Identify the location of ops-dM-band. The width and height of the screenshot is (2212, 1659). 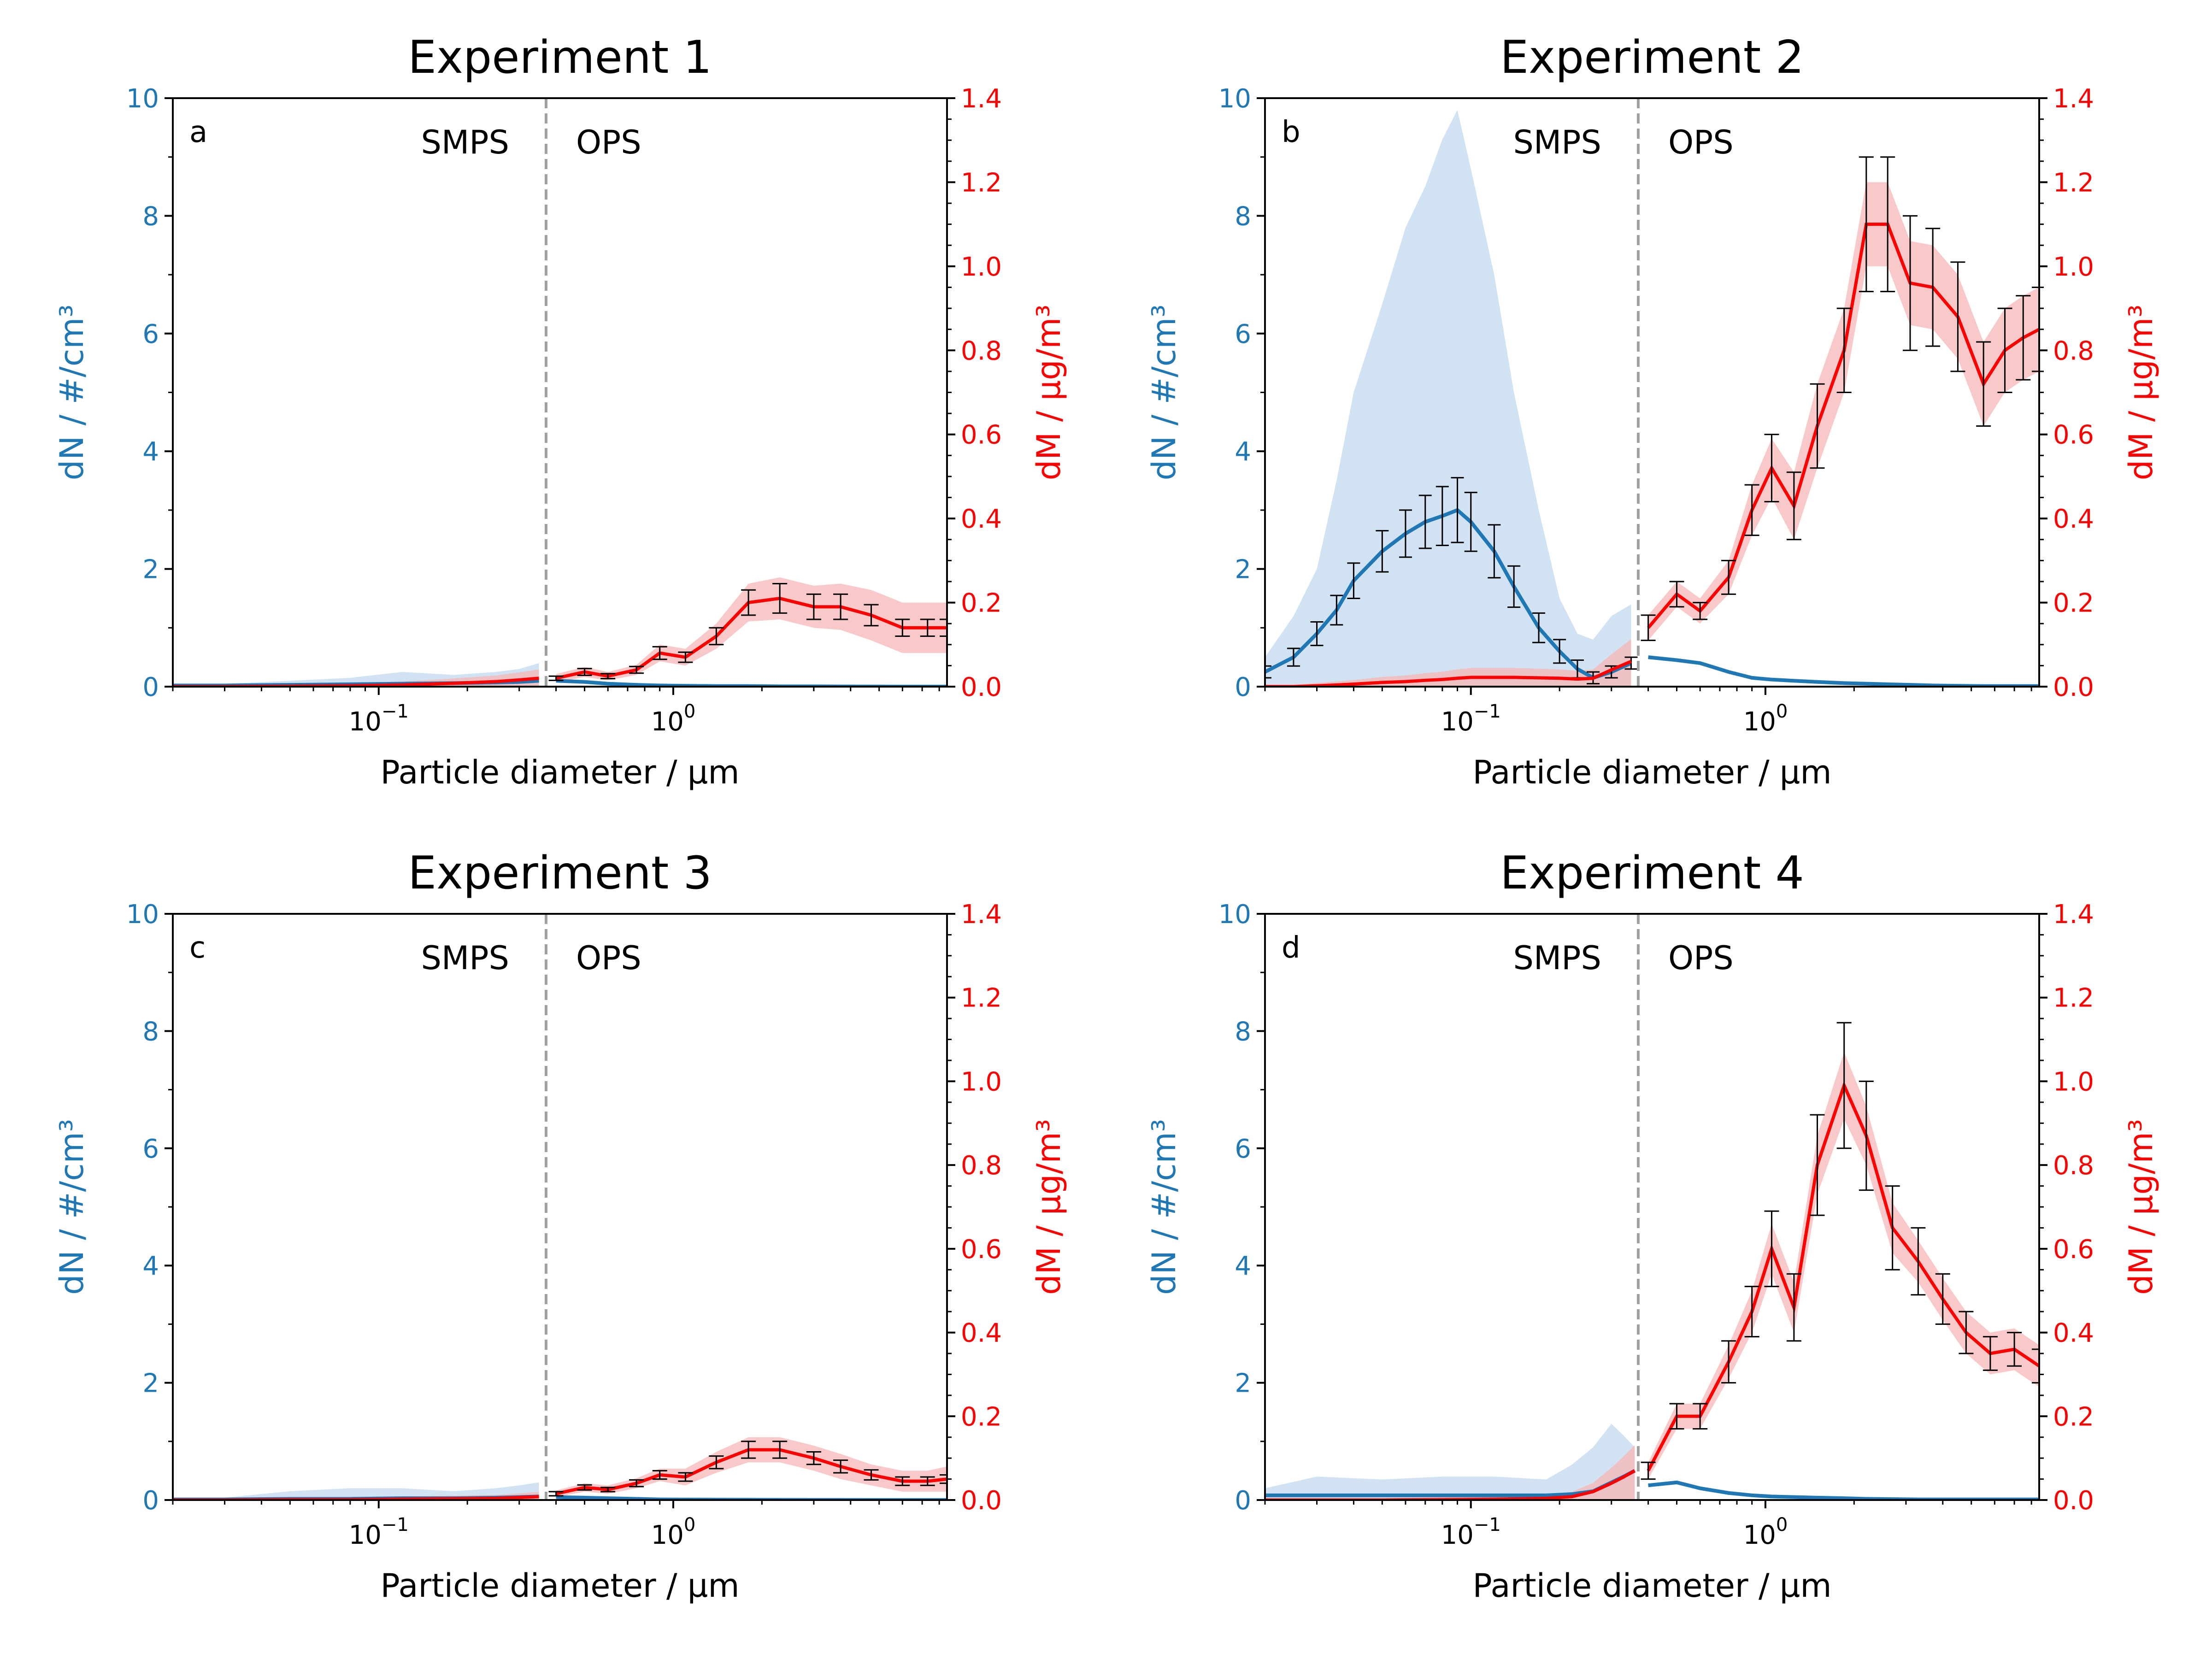
(751, 629).